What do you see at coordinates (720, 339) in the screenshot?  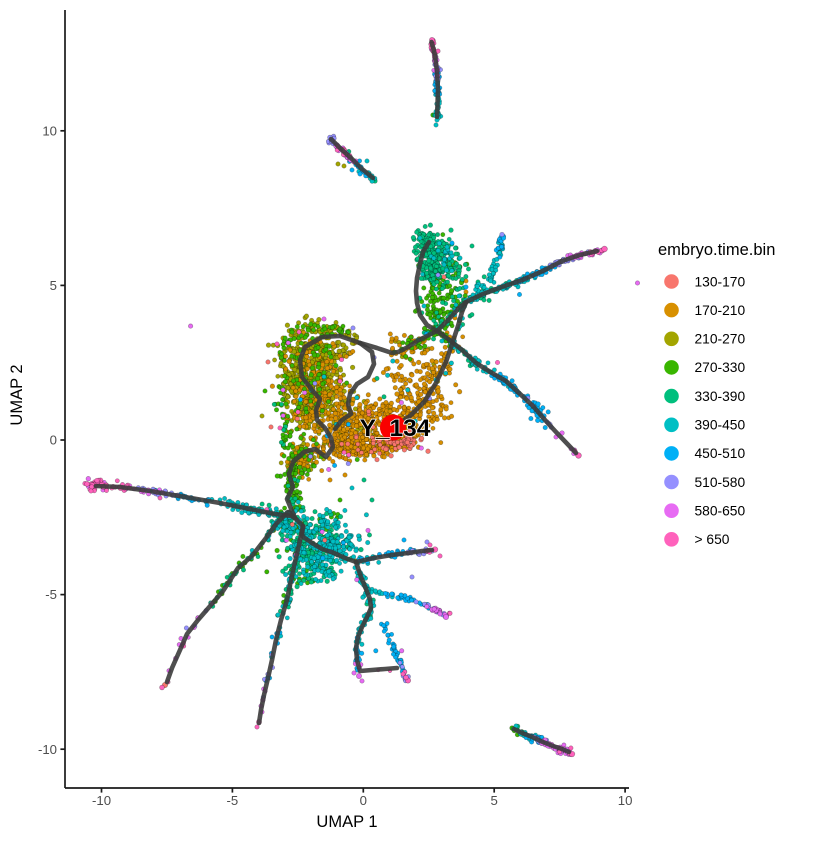 I see `svg-text: 210-270` at bounding box center [720, 339].